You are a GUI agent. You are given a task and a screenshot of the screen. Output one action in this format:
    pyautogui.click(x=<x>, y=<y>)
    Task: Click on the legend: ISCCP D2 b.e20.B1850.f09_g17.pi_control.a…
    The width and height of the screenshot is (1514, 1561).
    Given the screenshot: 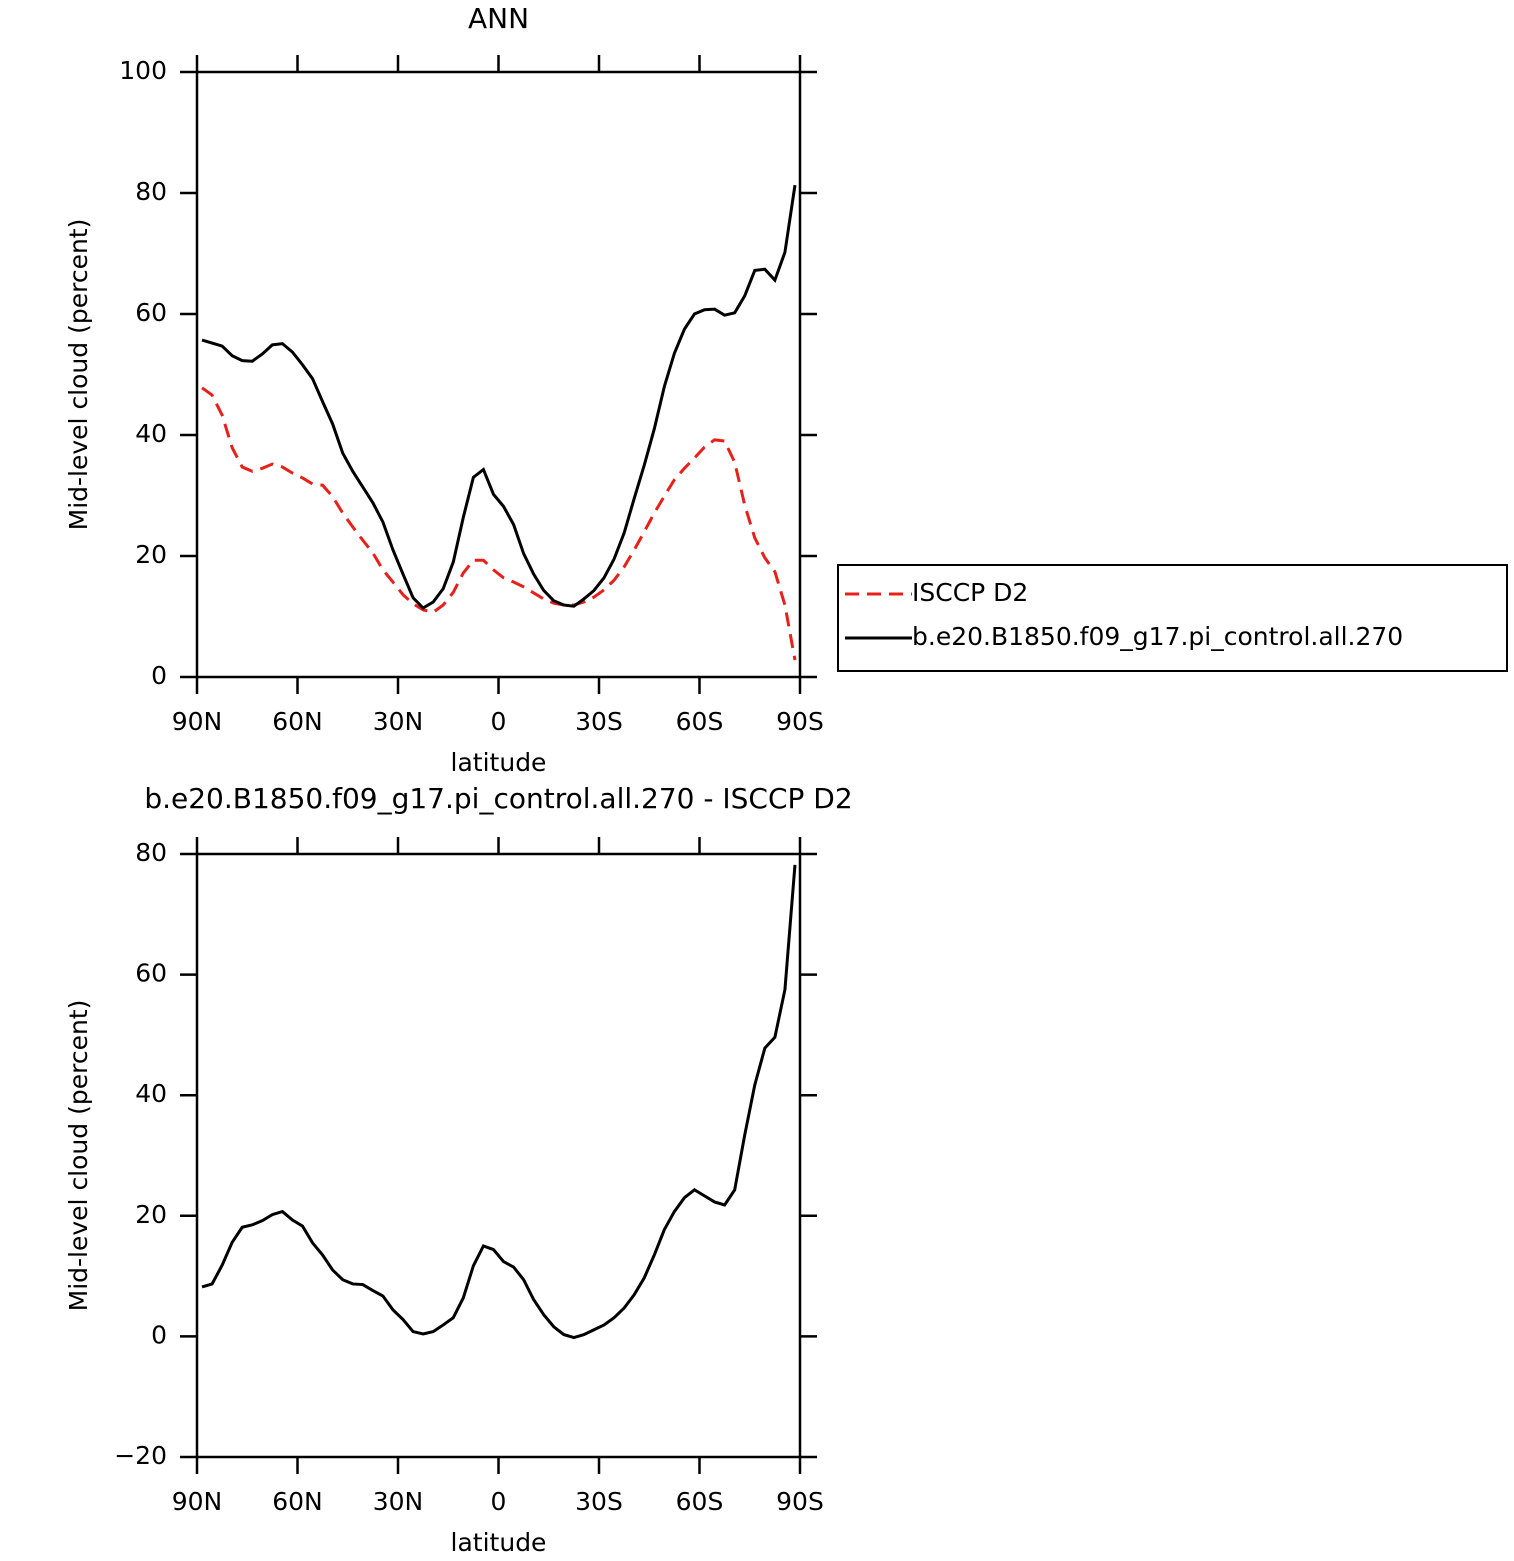 What is the action you would take?
    pyautogui.click(x=1172, y=618)
    